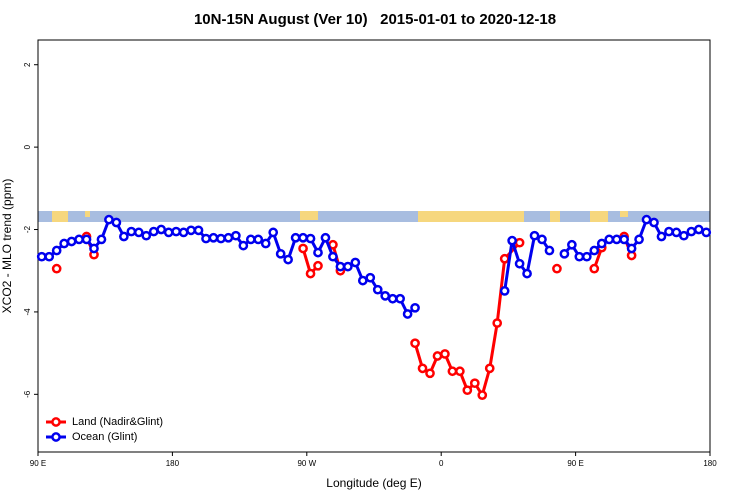 This screenshot has width=750, height=500. I want to click on ocean-band, so click(374, 216).